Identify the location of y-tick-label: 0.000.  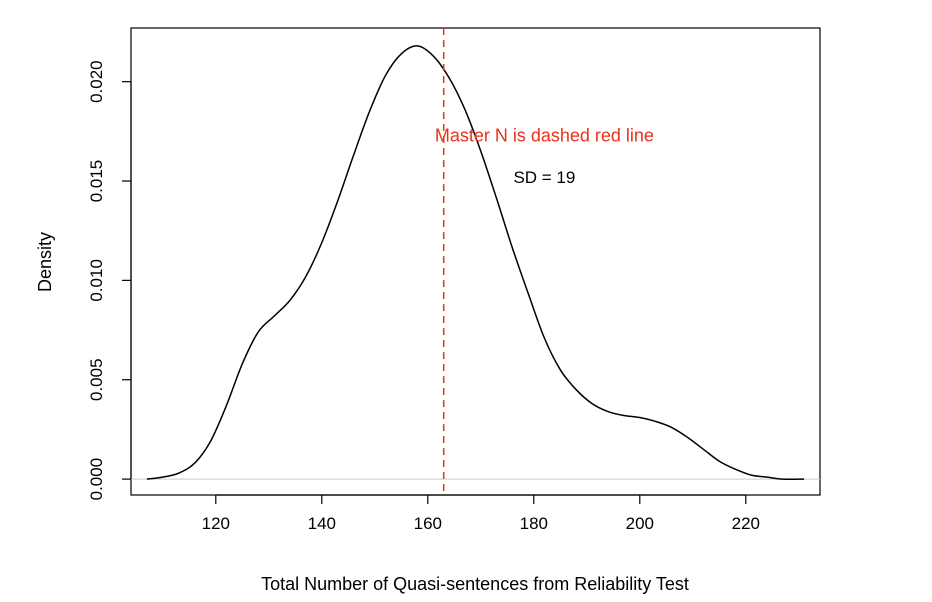
(96, 479).